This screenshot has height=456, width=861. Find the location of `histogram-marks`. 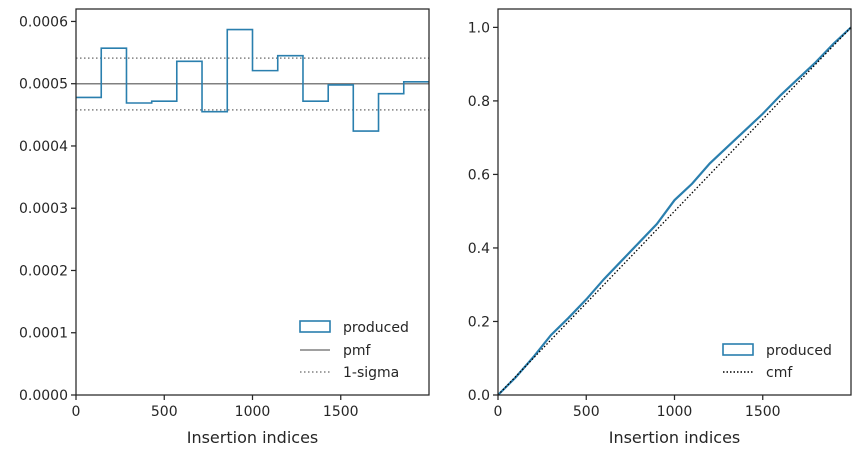

histogram-marks is located at coordinates (252, 80).